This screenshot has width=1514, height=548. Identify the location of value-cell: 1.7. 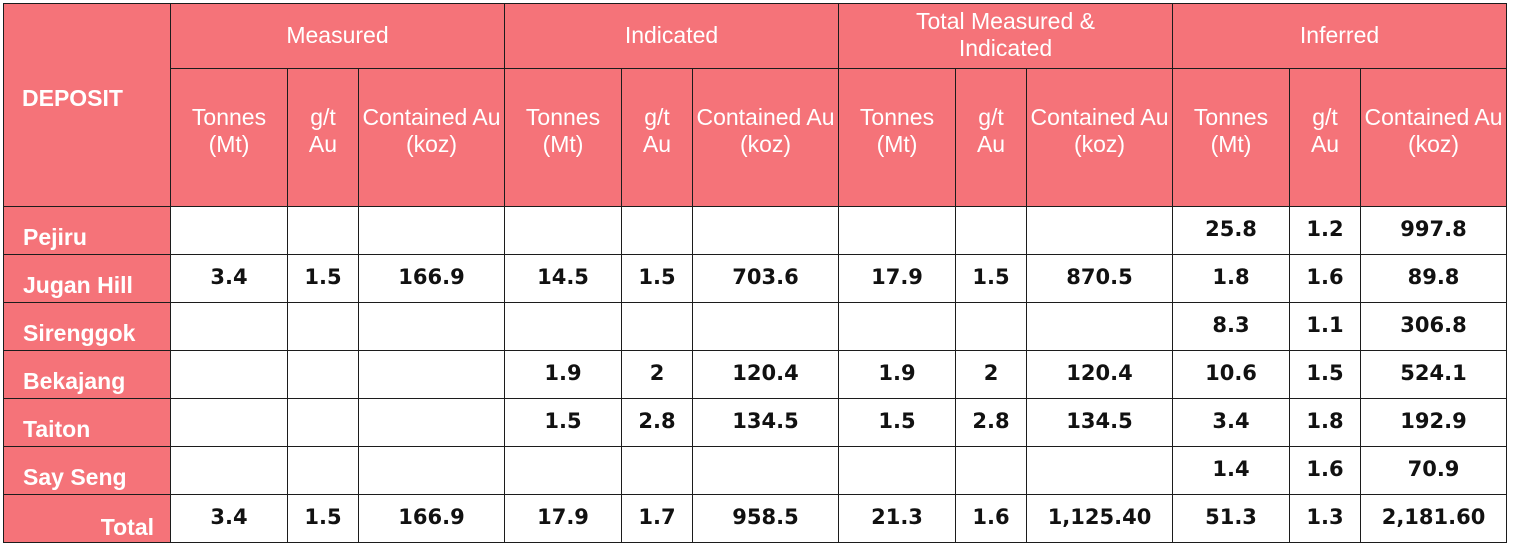
(657, 518).